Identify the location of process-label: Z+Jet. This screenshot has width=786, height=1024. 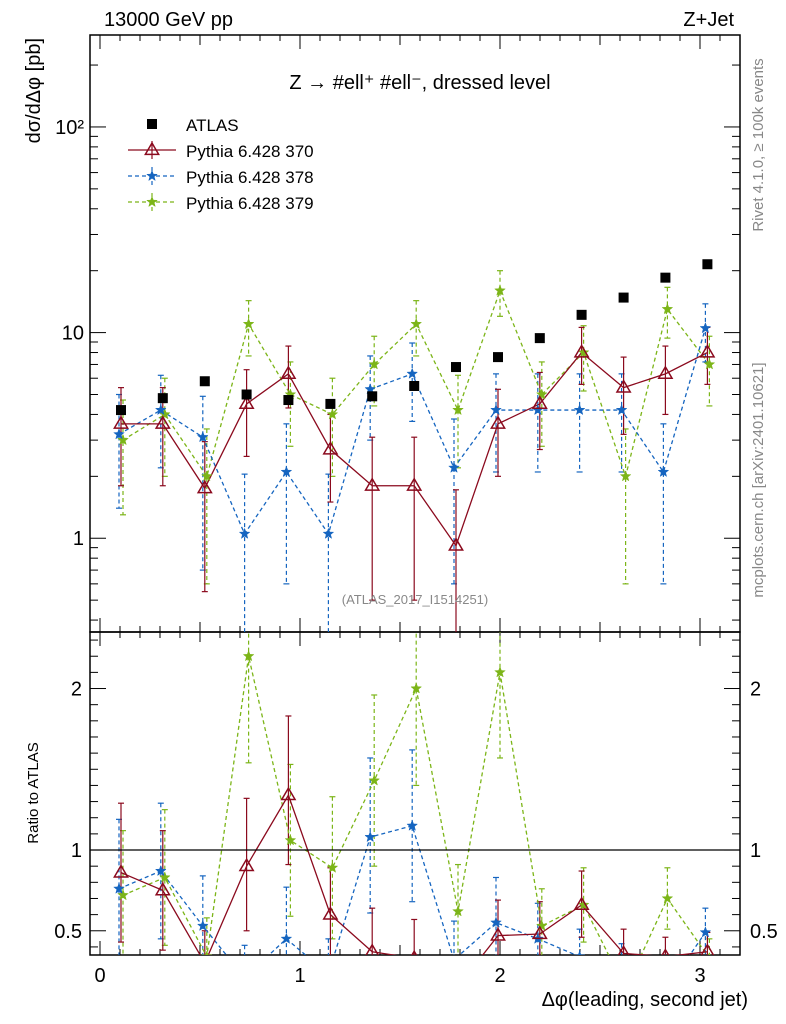
(708, 20).